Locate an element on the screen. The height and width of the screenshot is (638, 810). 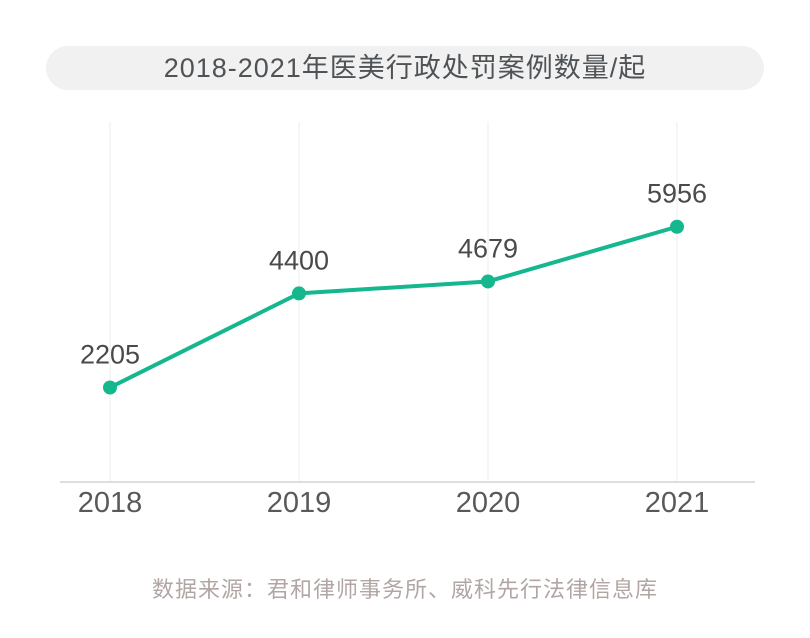
value-label: 5956 is located at coordinates (677, 194).